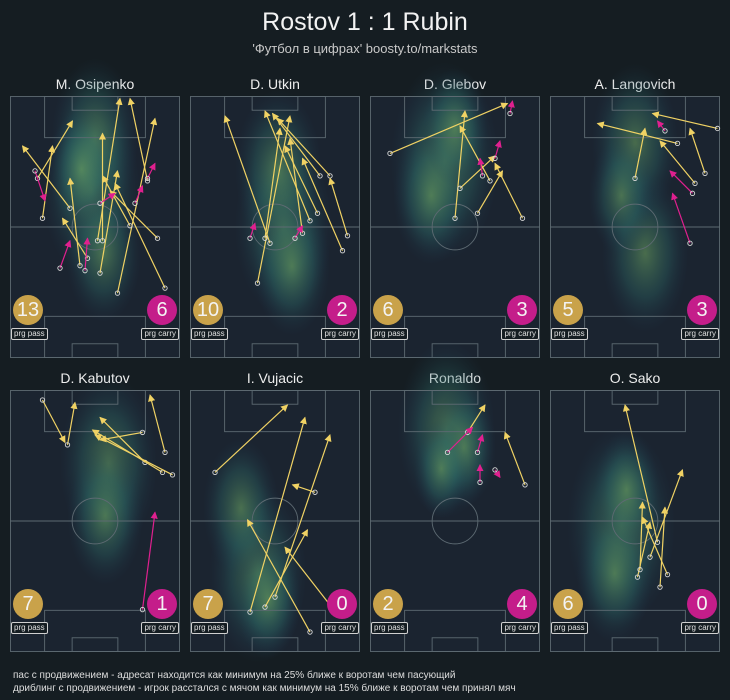 The height and width of the screenshot is (700, 730). Describe the element at coordinates (522, 604) in the screenshot. I see `prg-carry-count: 4` at that location.